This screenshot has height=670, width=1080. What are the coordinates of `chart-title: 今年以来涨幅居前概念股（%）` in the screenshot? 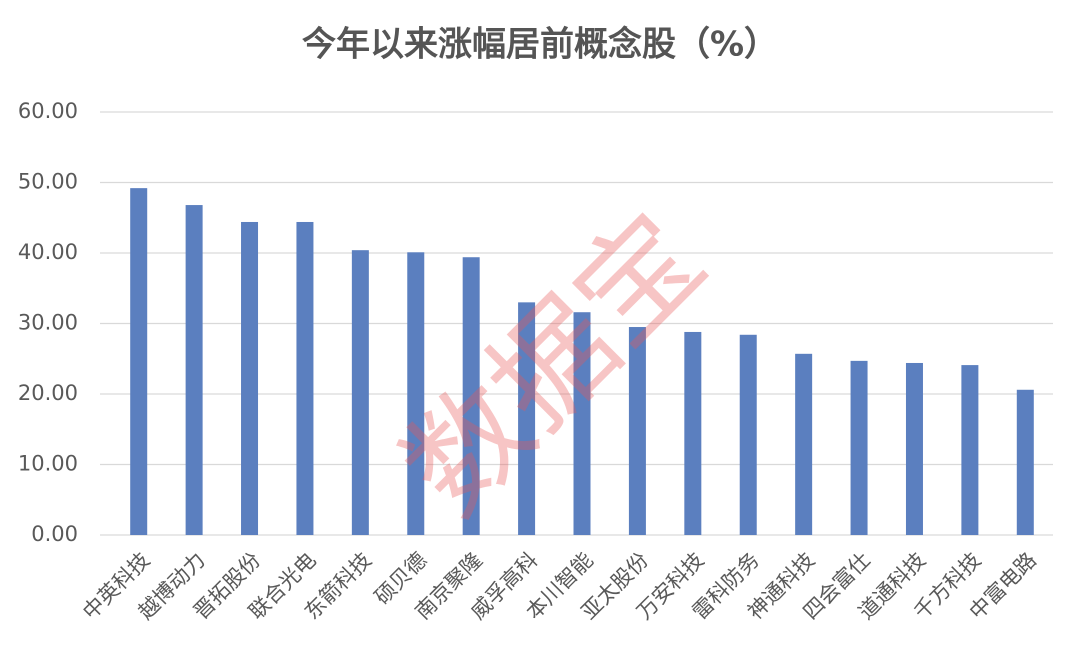 It's located at (540, 45).